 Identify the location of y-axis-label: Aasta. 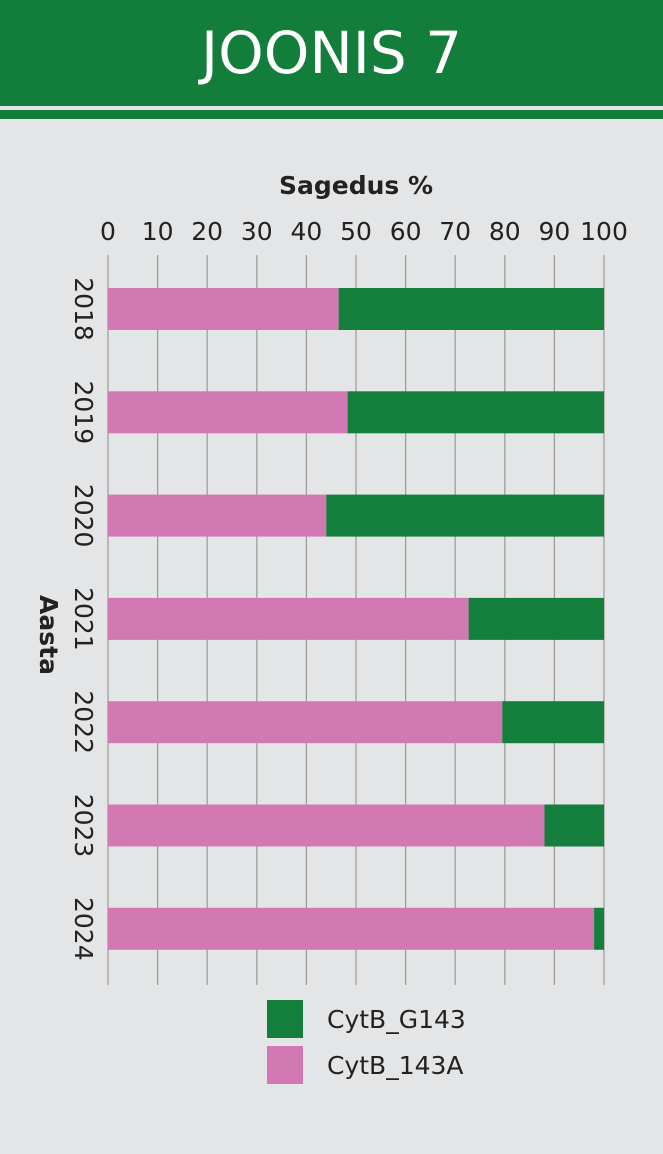
(48, 635).